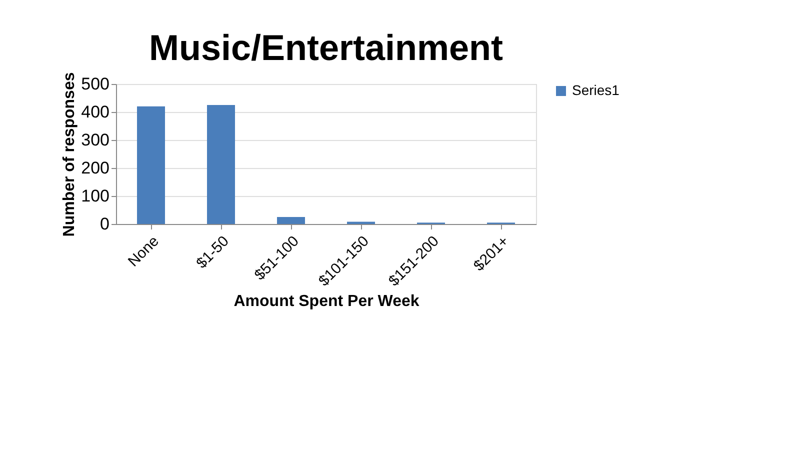 The width and height of the screenshot is (791, 469). What do you see at coordinates (326, 47) in the screenshot?
I see `chart-title: Music/Entertainment` at bounding box center [326, 47].